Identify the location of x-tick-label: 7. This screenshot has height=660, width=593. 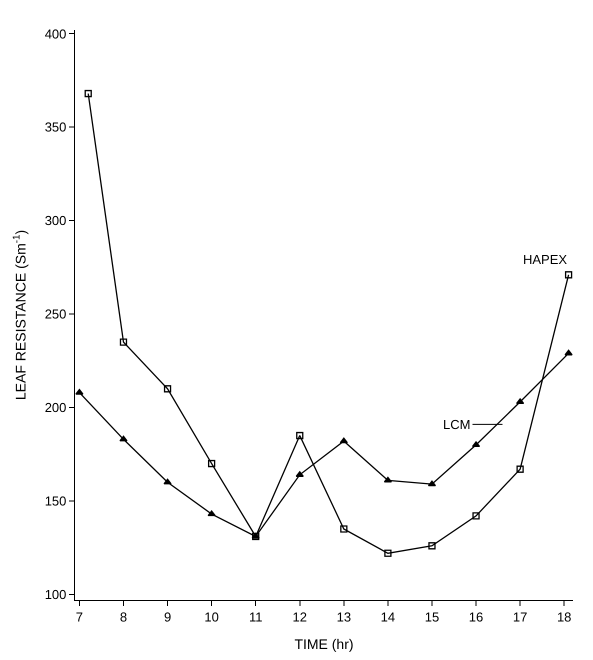
(80, 617).